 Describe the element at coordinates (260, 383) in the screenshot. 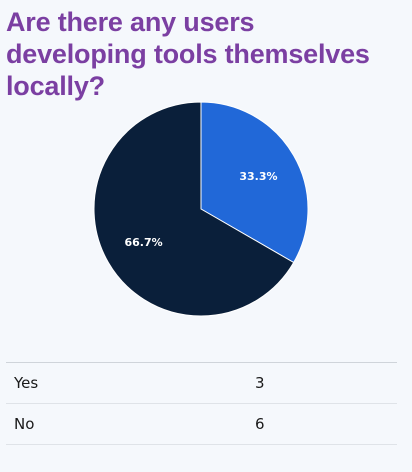

I see `row-value: 3` at that location.